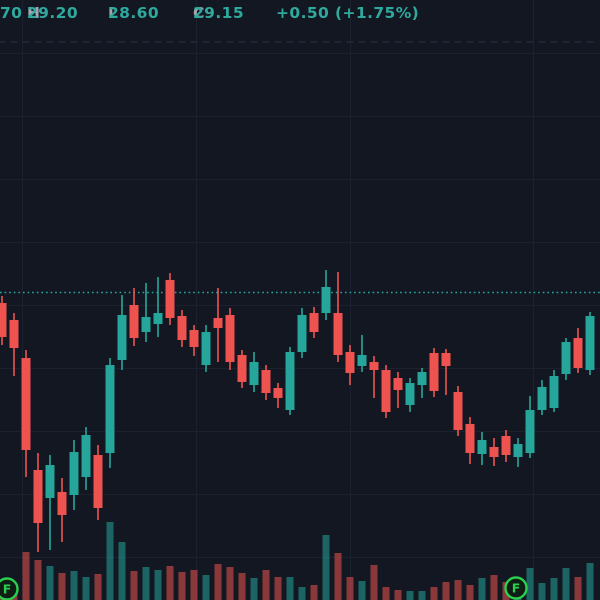 This screenshot has width=600, height=600. Describe the element at coordinates (219, 13) in the screenshot. I see `close-value: 29.15` at that location.